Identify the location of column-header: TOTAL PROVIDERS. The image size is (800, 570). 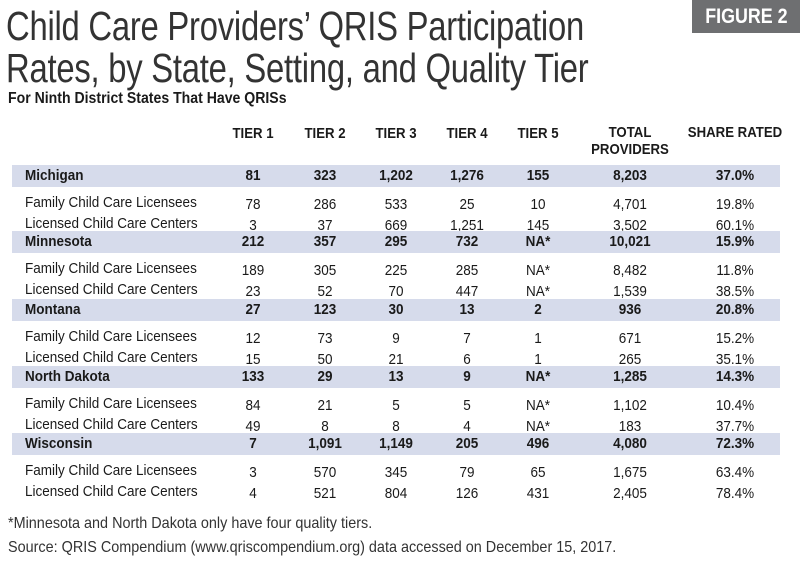
(630, 141).